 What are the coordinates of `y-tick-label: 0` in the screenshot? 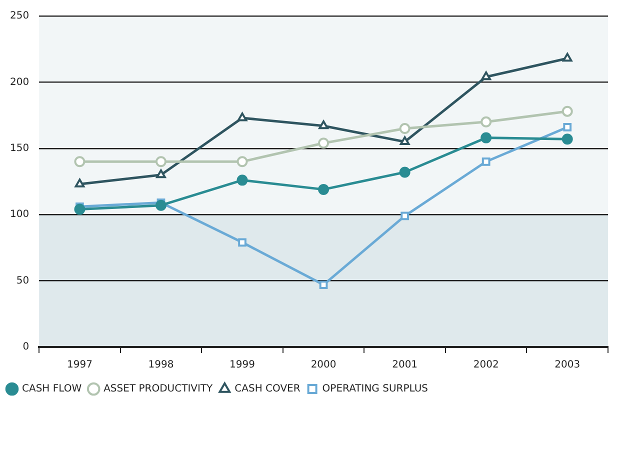 It's located at (26, 347).